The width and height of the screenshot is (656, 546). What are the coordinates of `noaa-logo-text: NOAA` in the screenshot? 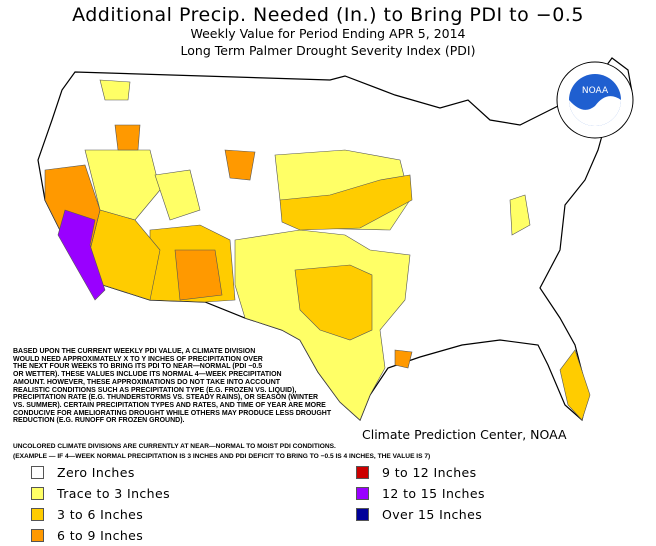 It's located at (595, 91).